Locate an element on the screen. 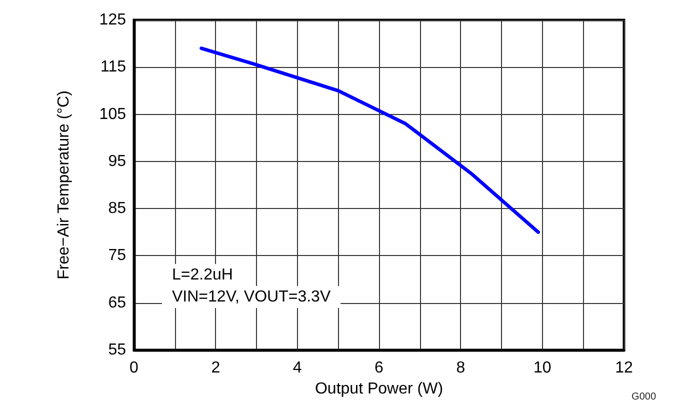 The image size is (674, 407). x-tick-label: 4 is located at coordinates (297, 368).